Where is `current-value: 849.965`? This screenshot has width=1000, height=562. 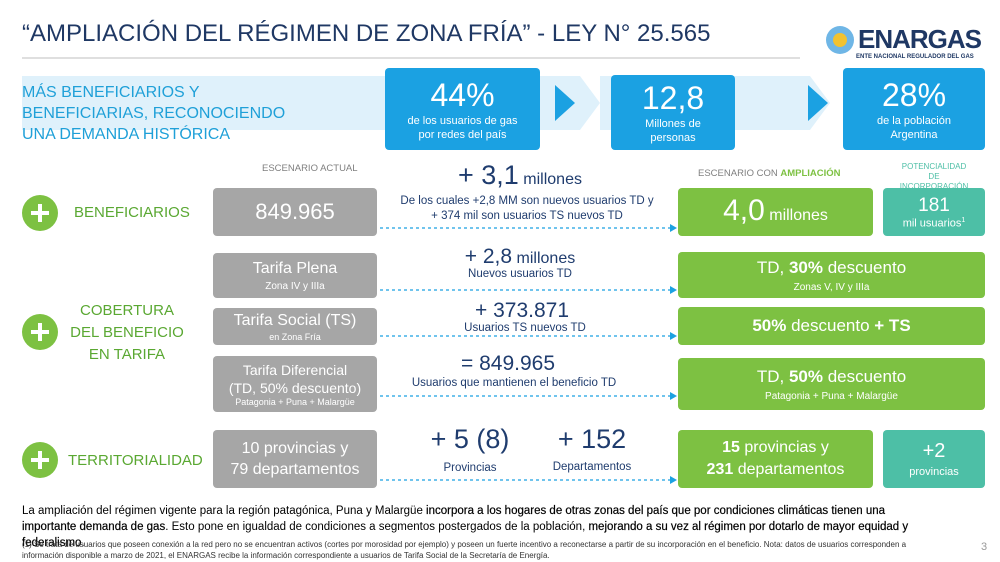
current-value: 849.965 is located at coordinates (295, 211).